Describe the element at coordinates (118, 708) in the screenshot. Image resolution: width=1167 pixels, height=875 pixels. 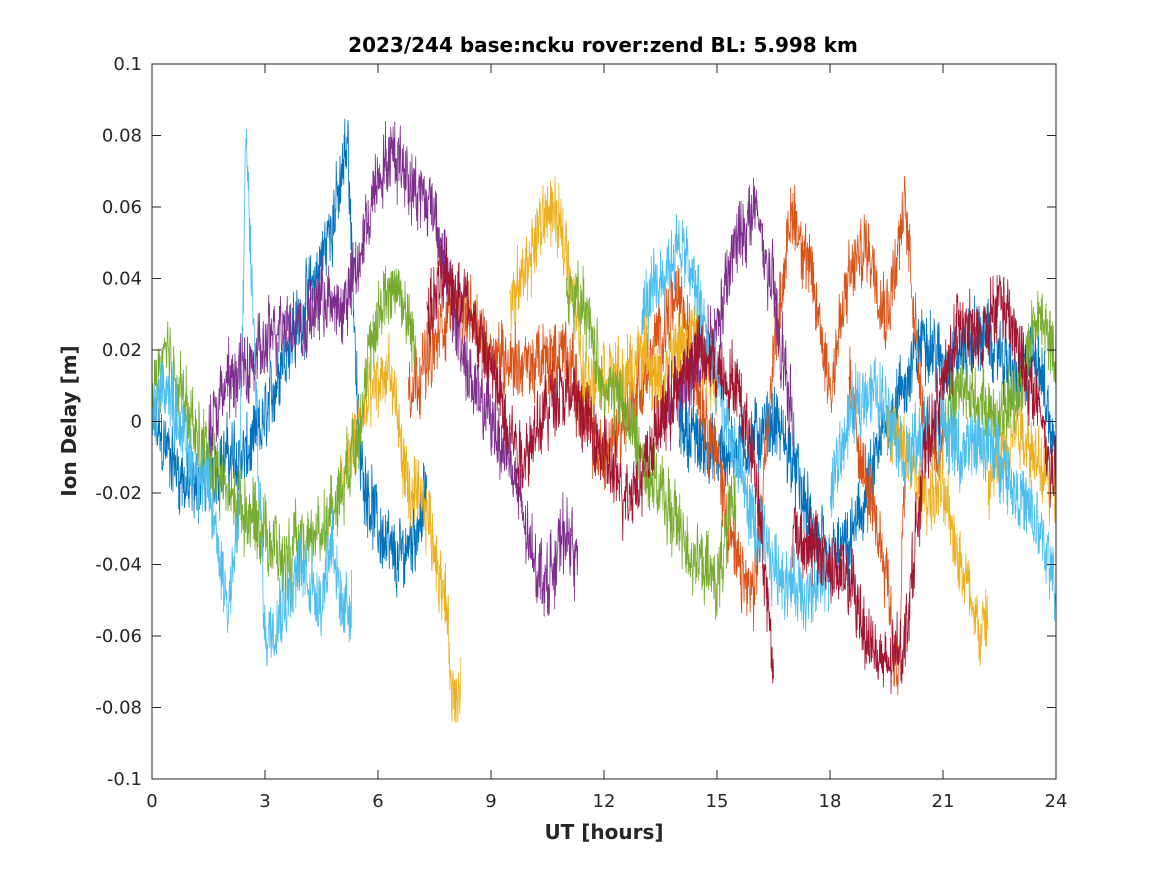
I see `y-tick-label: -0.08` at that location.